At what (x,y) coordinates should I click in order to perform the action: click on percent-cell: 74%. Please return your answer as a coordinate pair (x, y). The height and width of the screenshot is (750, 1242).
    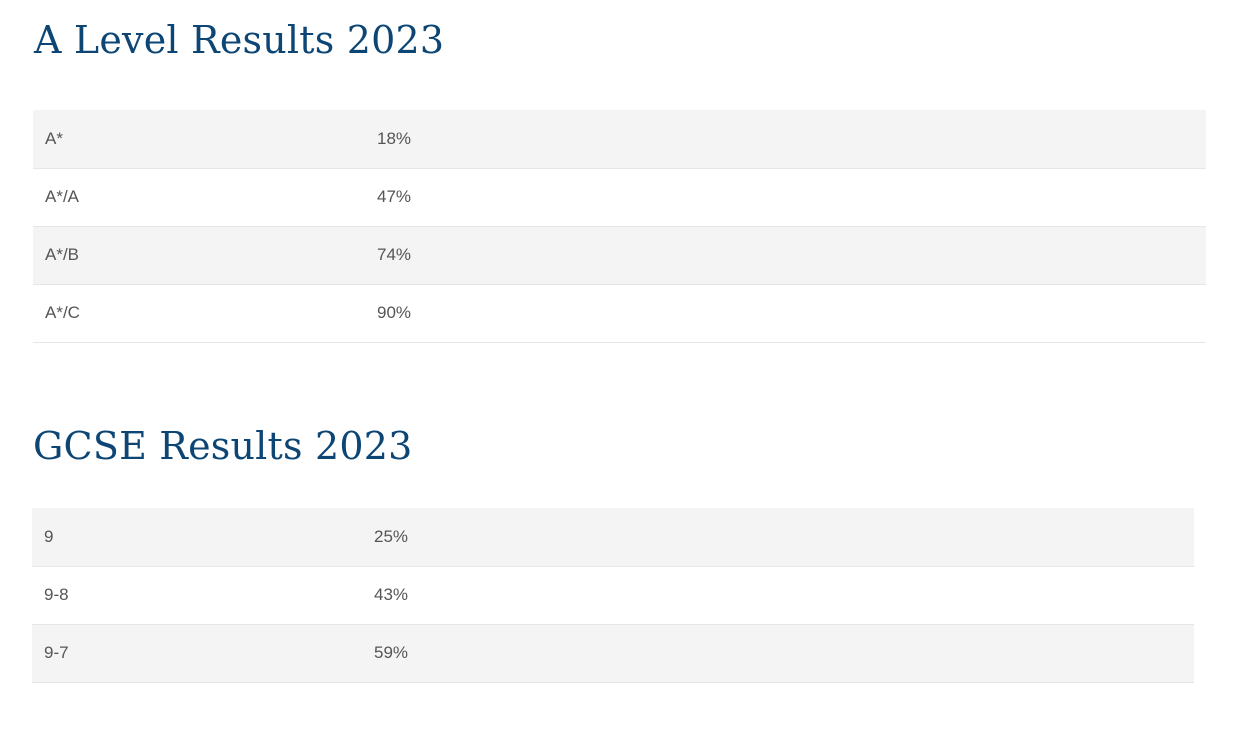
    Looking at the image, I should click on (394, 254).